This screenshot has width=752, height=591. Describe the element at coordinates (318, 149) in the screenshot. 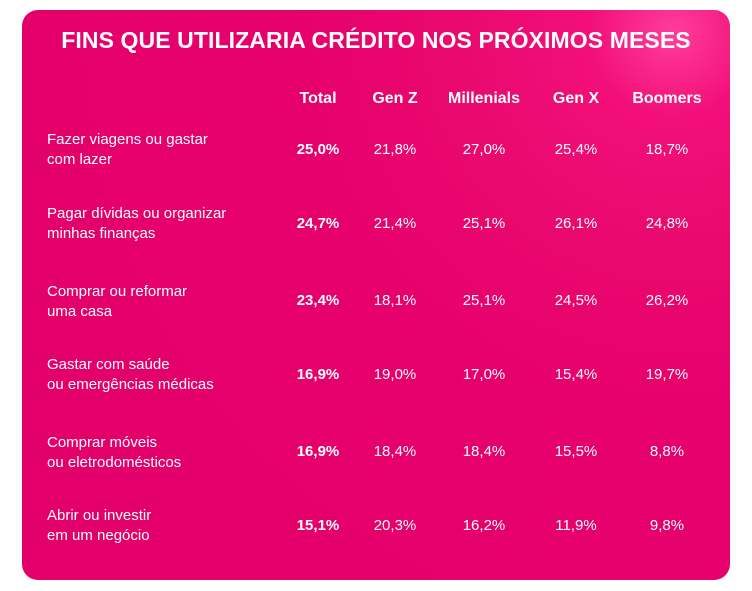

I see `total-value-cell: 25,0%` at that location.